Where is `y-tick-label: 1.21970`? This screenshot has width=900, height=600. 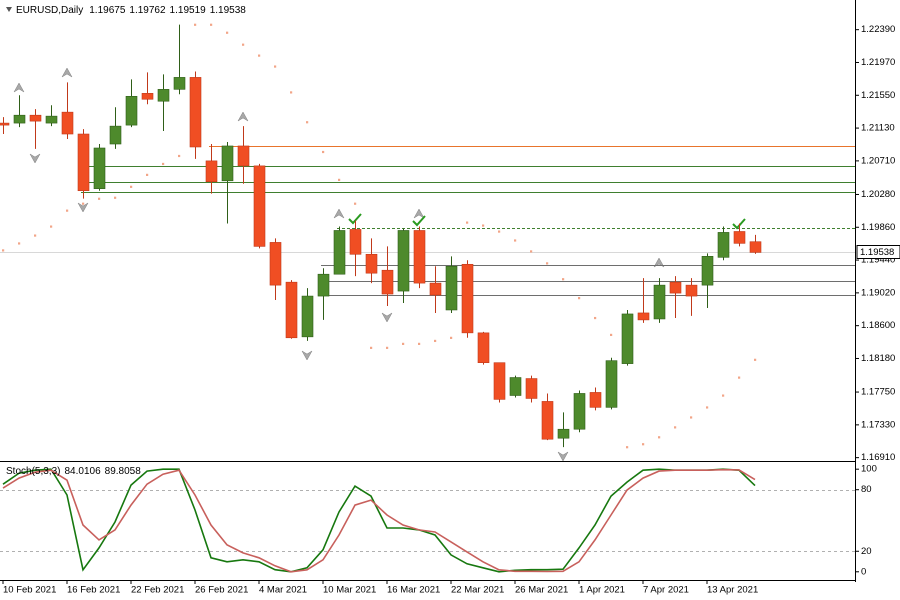 y-tick-label: 1.21970 is located at coordinates (878, 62).